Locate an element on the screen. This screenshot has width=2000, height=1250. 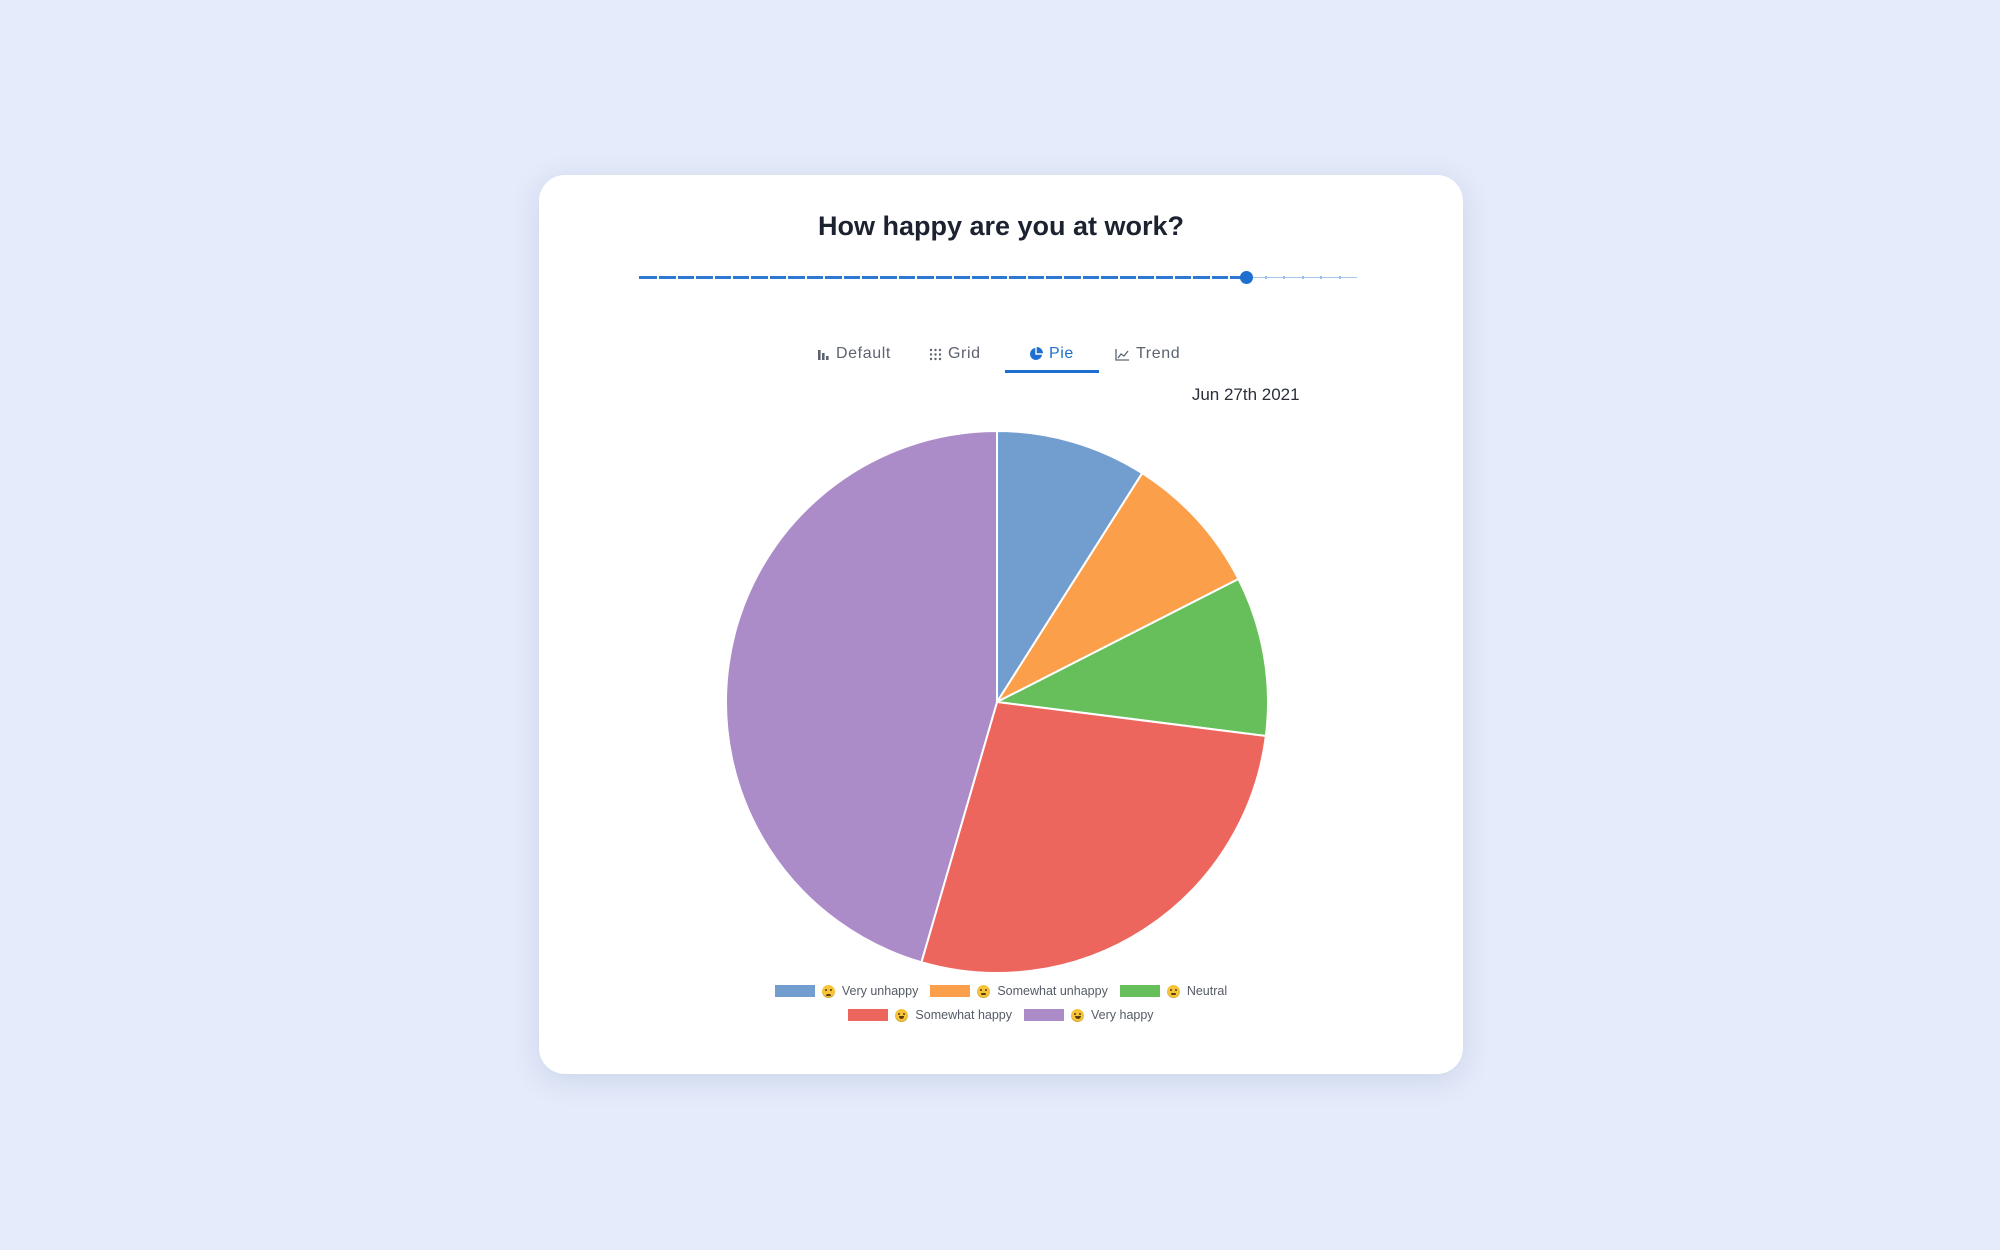
tab-label: Grid is located at coordinates (964, 353).